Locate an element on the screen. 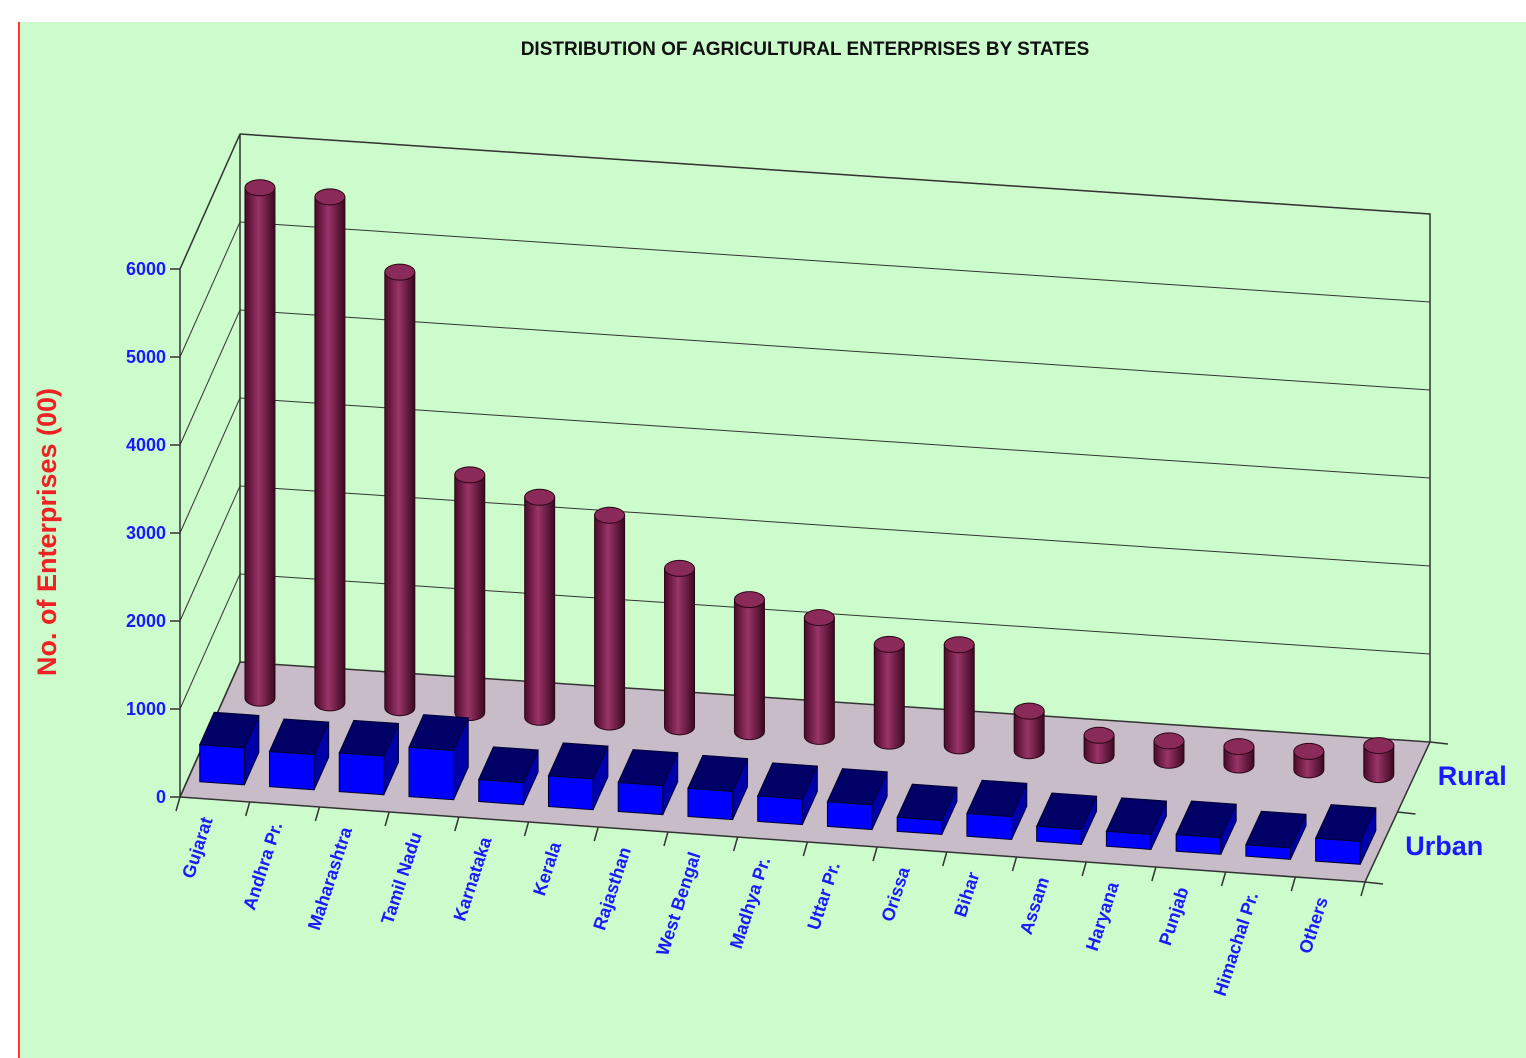  x-tick-label: Maharashtra is located at coordinates (330, 878).